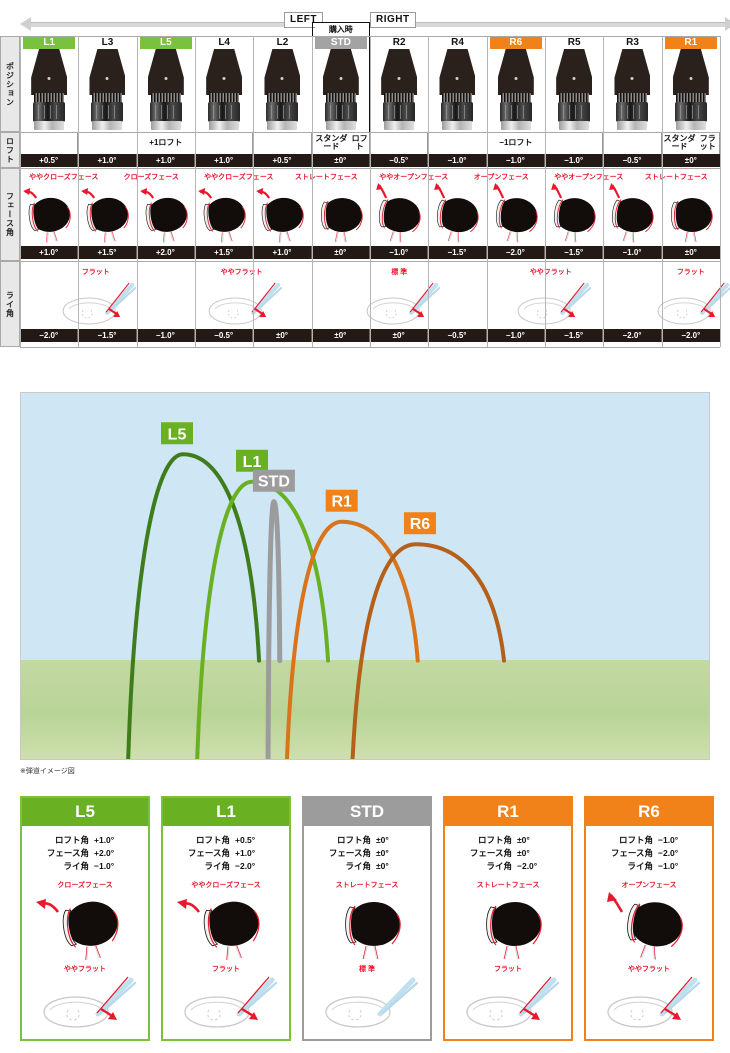 Image resolution: width=730 pixels, height=1053 pixels. What do you see at coordinates (691, 335) in the screenshot?
I see `lie-angle-value-r1: −2.0°` at bounding box center [691, 335].